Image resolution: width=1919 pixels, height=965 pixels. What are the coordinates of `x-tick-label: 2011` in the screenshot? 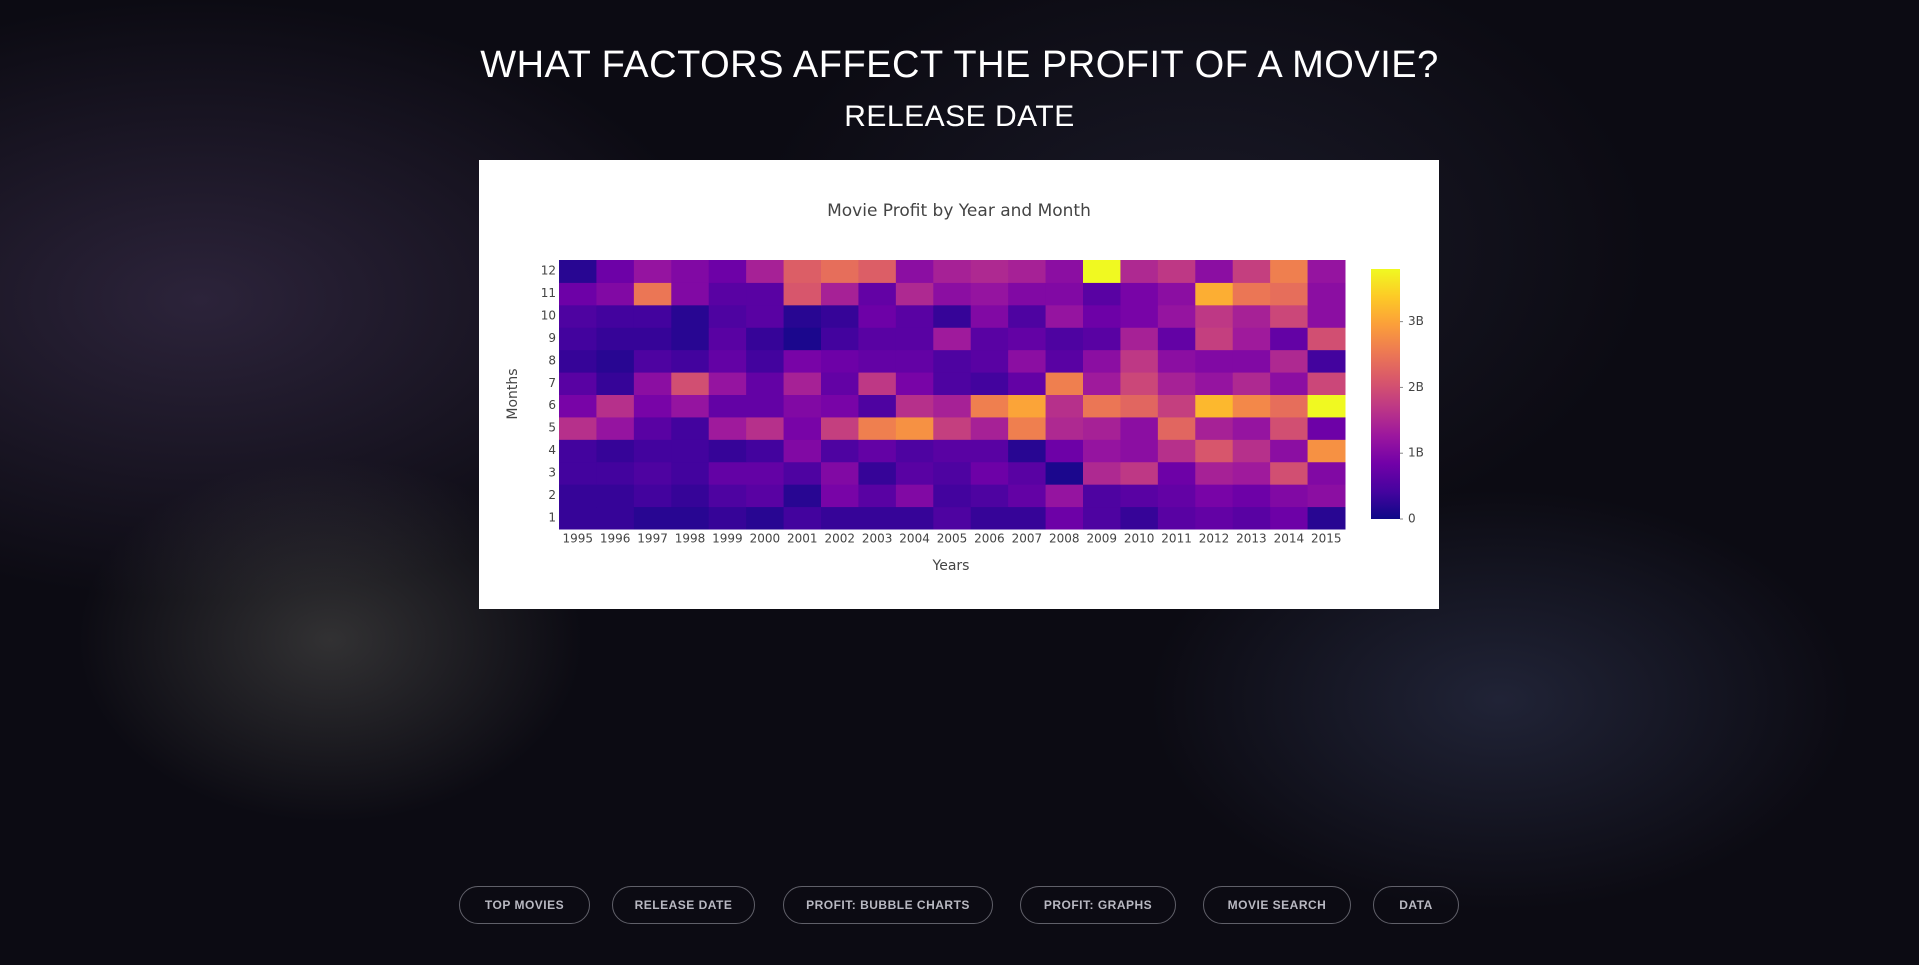 It's located at (1176, 539).